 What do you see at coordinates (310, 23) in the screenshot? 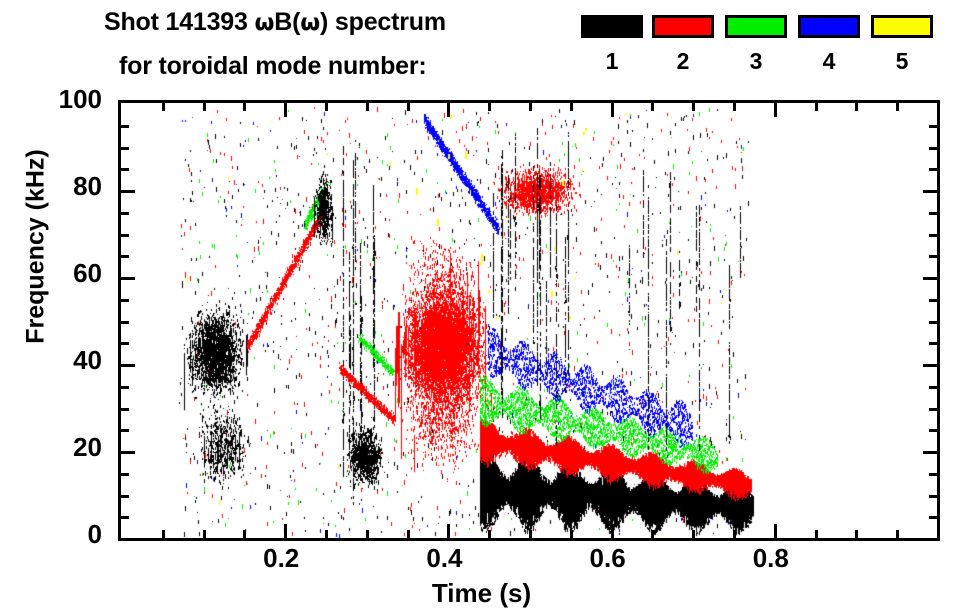
I see `omega-symbol-2: ω` at bounding box center [310, 23].